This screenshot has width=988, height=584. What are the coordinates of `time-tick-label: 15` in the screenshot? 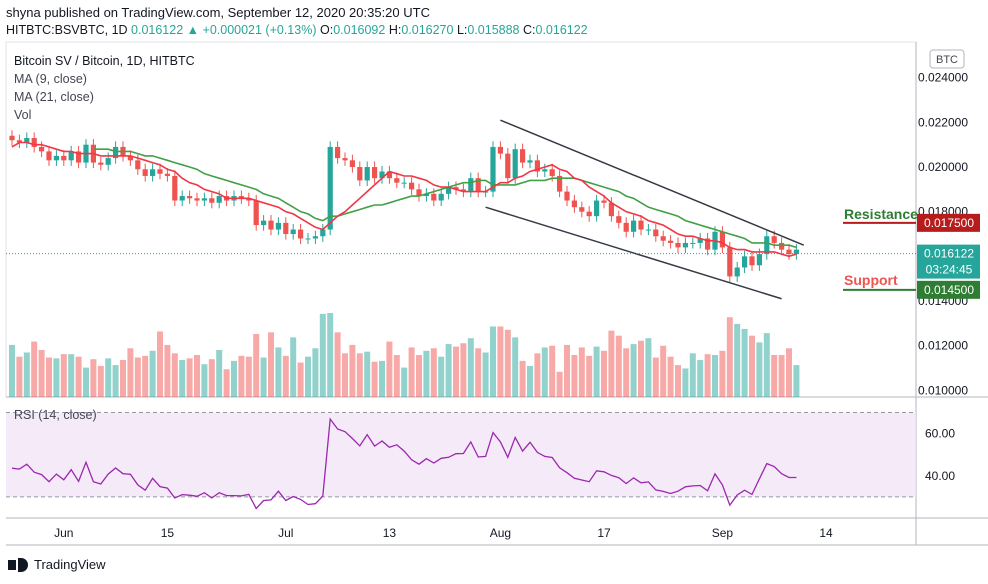 It's located at (168, 533).